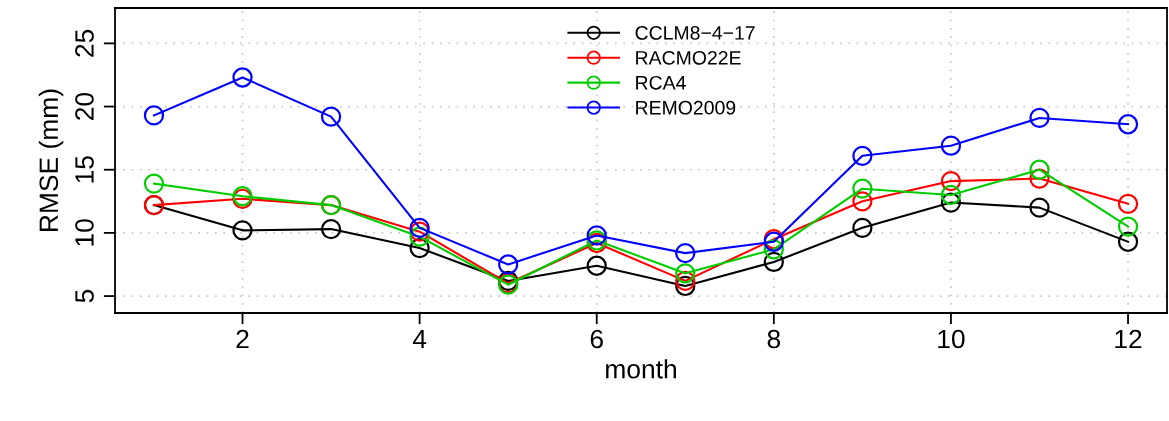 The height and width of the screenshot is (421, 1169). What do you see at coordinates (84, 296) in the screenshot?
I see `y-tick-label: 5` at bounding box center [84, 296].